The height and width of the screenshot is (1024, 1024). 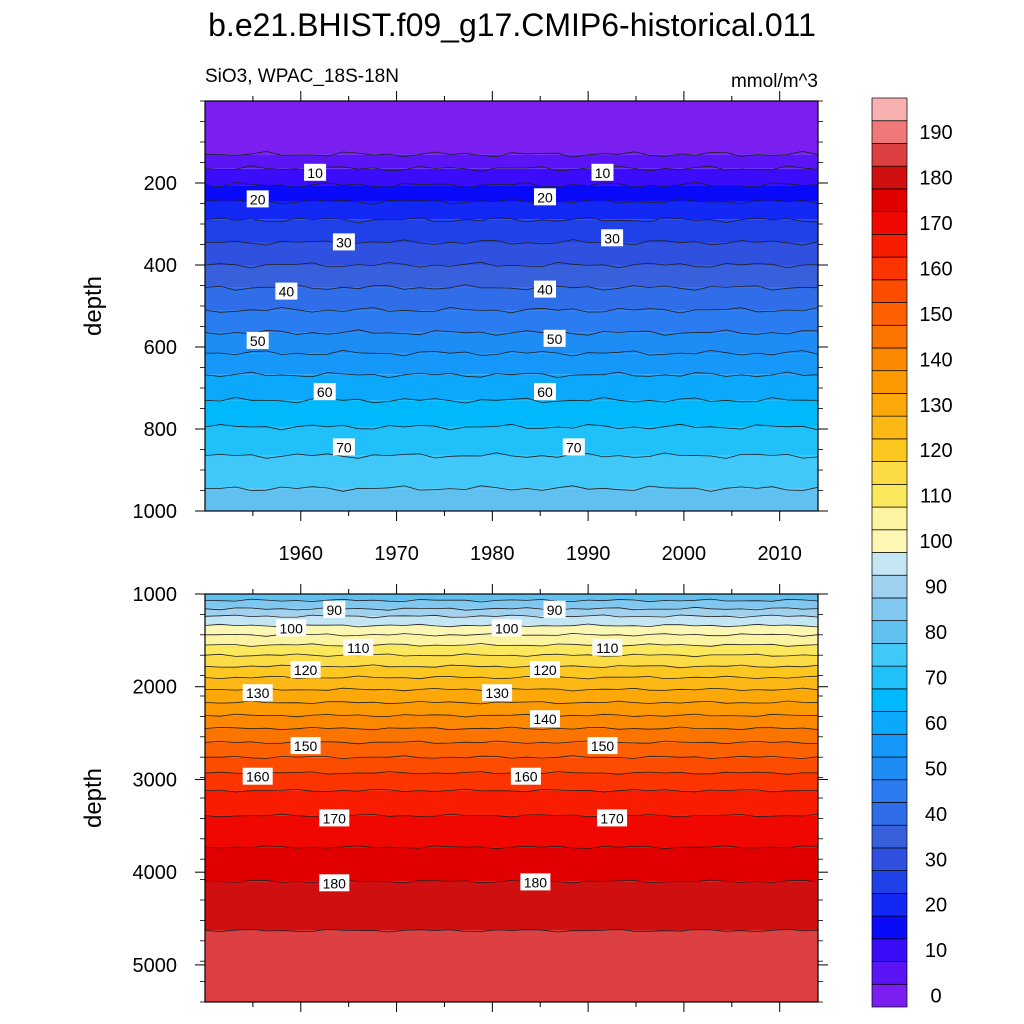 I want to click on colorbar-label: 40, so click(x=936, y=815).